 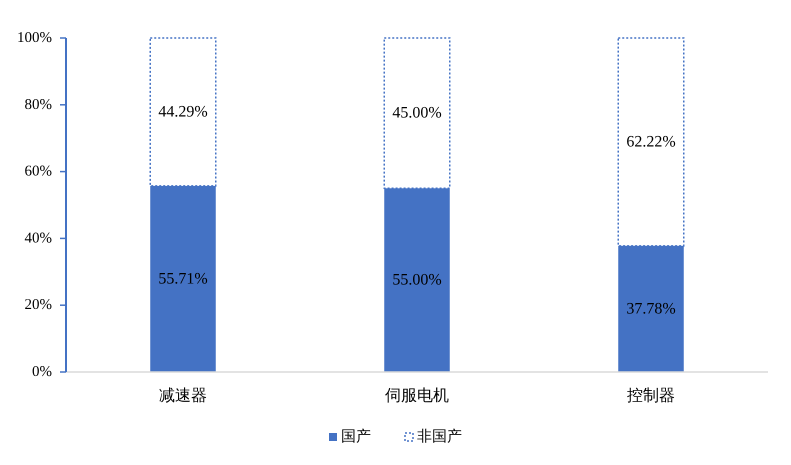 What do you see at coordinates (42, 372) in the screenshot?
I see `y-tick-label: 0%` at bounding box center [42, 372].